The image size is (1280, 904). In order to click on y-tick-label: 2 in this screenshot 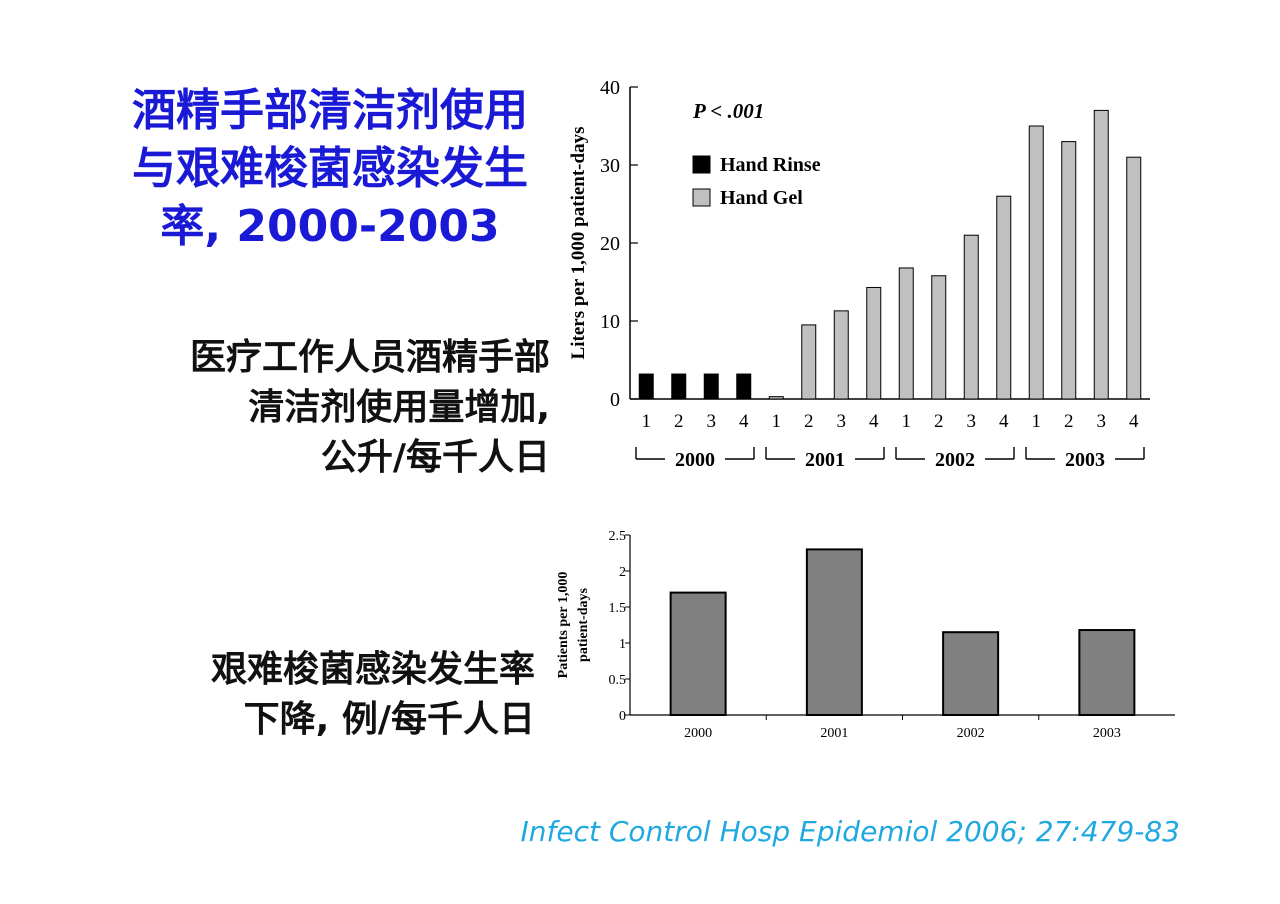, I will do `click(622, 572)`.